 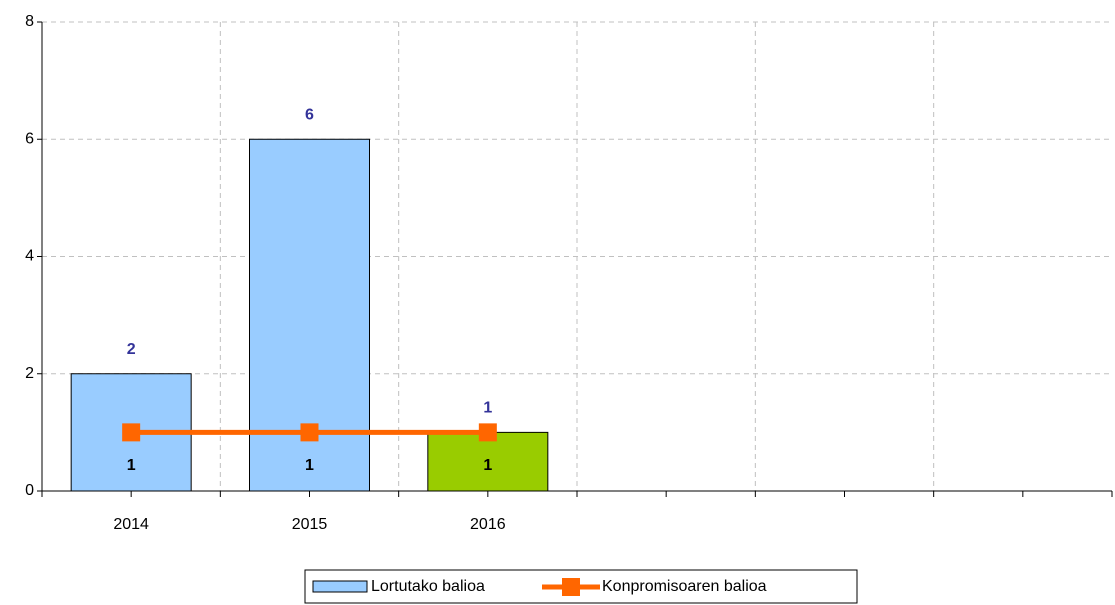 What do you see at coordinates (488, 524) in the screenshot?
I see `x-tick-label: 2016` at bounding box center [488, 524].